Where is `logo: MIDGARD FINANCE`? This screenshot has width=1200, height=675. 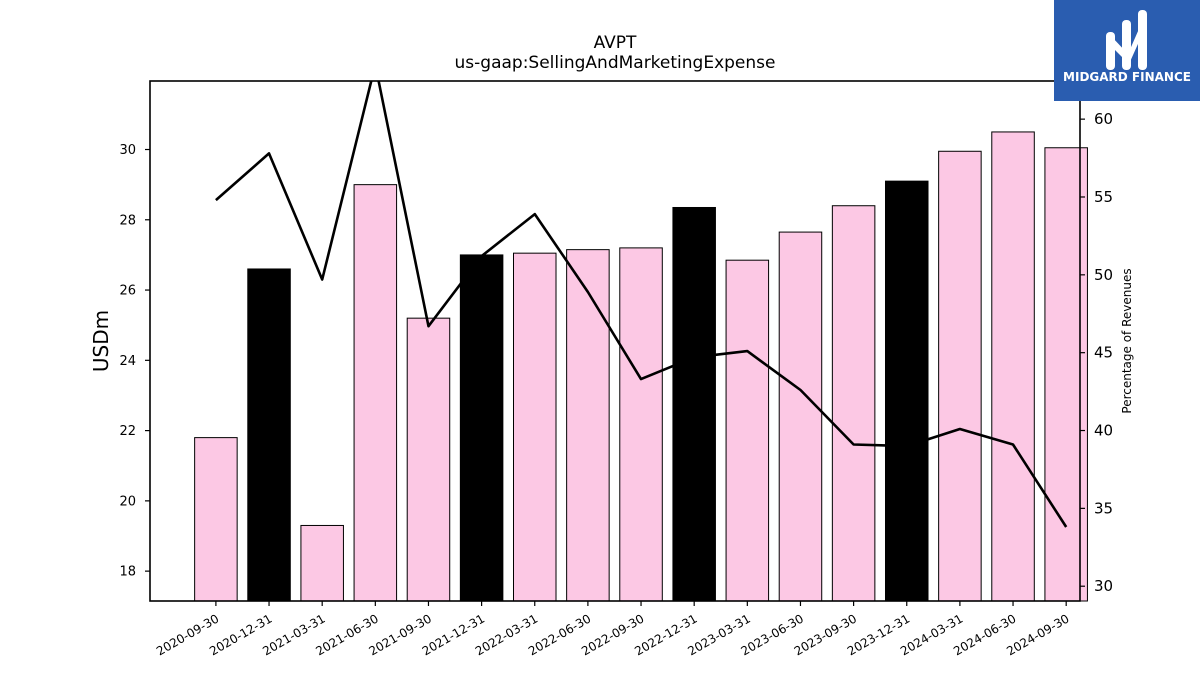 logo: MIDGARD FINANCE is located at coordinates (1127, 50).